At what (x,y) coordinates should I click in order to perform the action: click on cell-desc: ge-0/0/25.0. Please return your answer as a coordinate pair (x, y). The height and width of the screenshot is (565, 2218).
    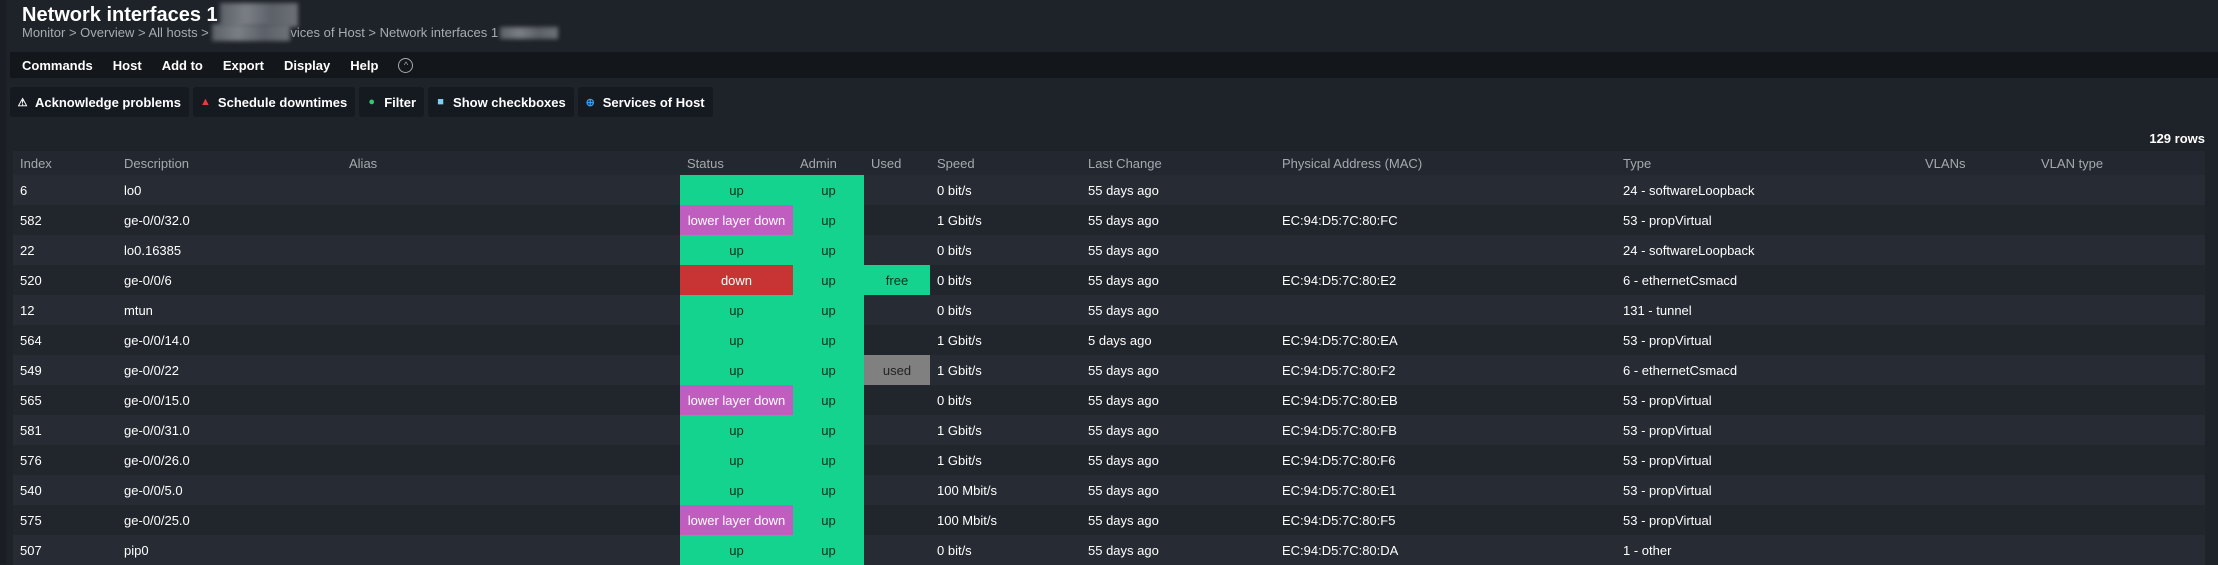
    Looking at the image, I should click on (229, 520).